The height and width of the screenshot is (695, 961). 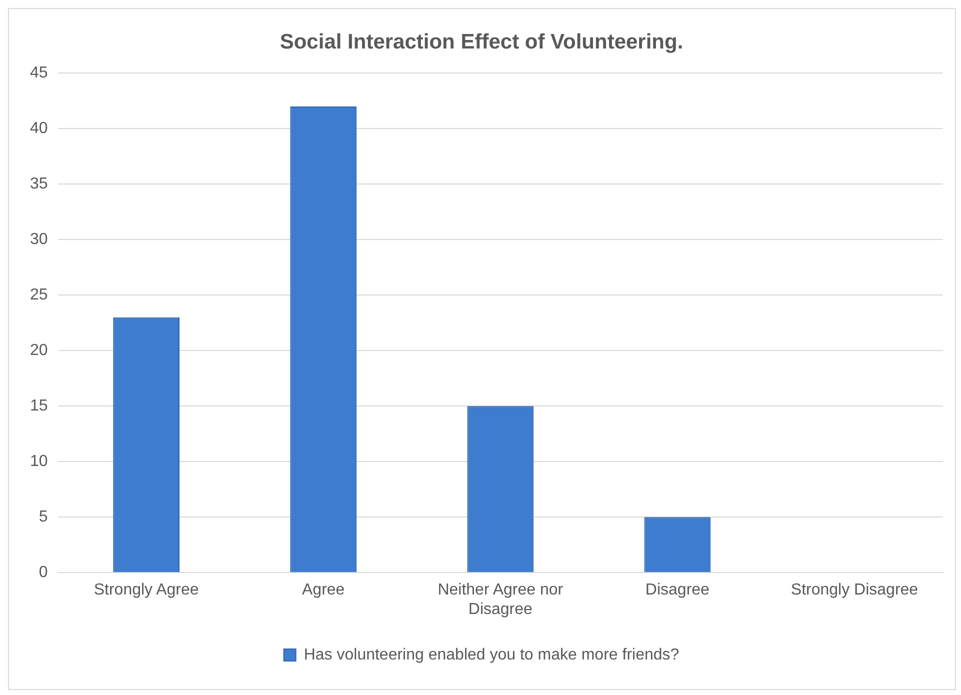 I want to click on x-tick-label: Disagree, so click(x=677, y=590).